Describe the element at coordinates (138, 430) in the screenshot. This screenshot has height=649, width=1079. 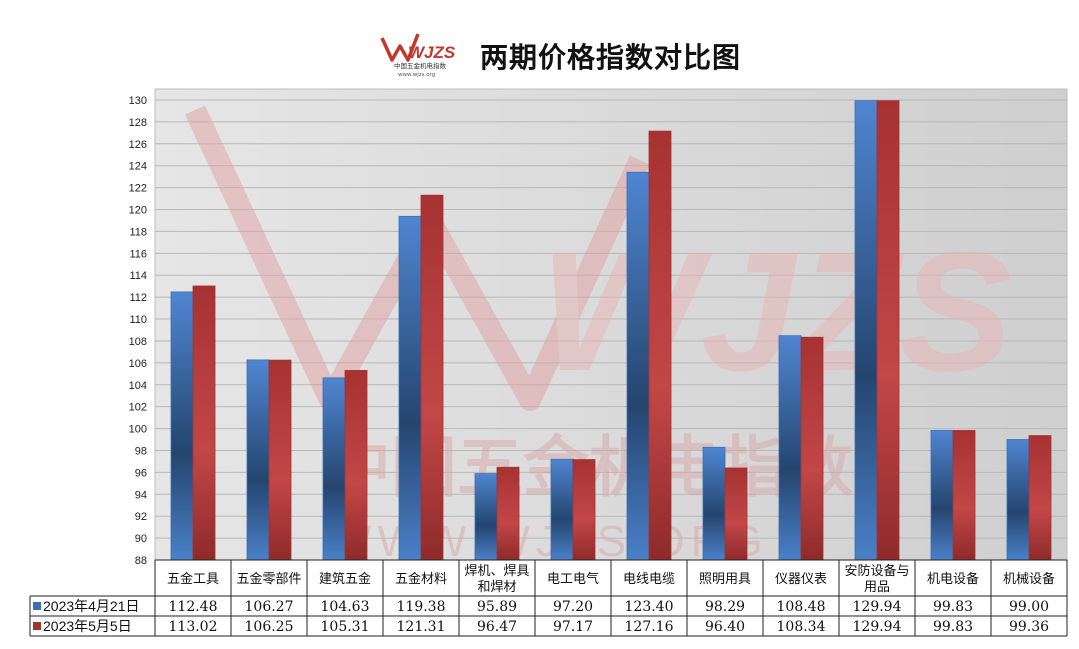
I see `y-tick-label: 100` at that location.